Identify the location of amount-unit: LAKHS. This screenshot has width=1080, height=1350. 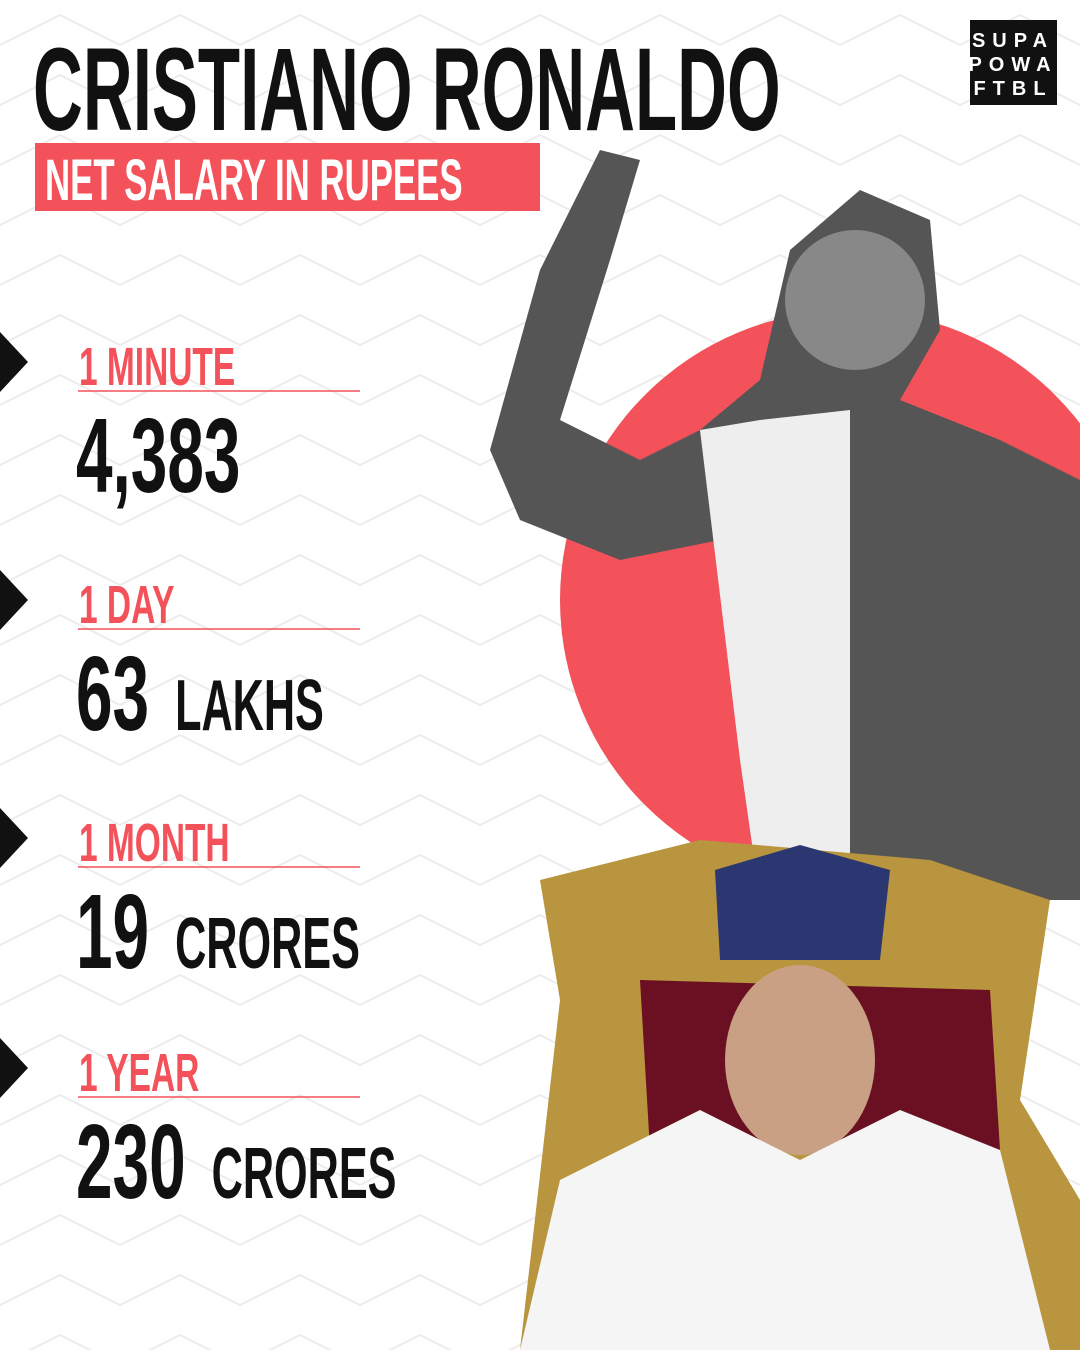
(249, 705).